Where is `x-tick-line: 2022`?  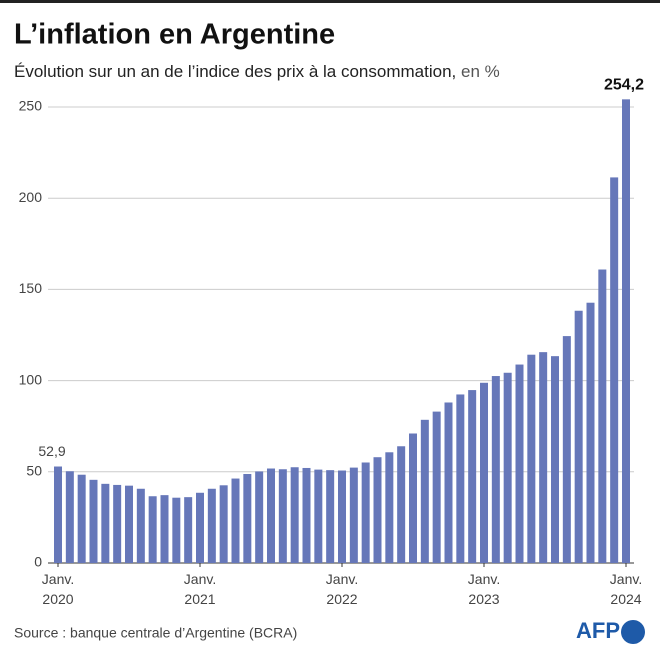 x-tick-line: 2022 is located at coordinates (341, 599).